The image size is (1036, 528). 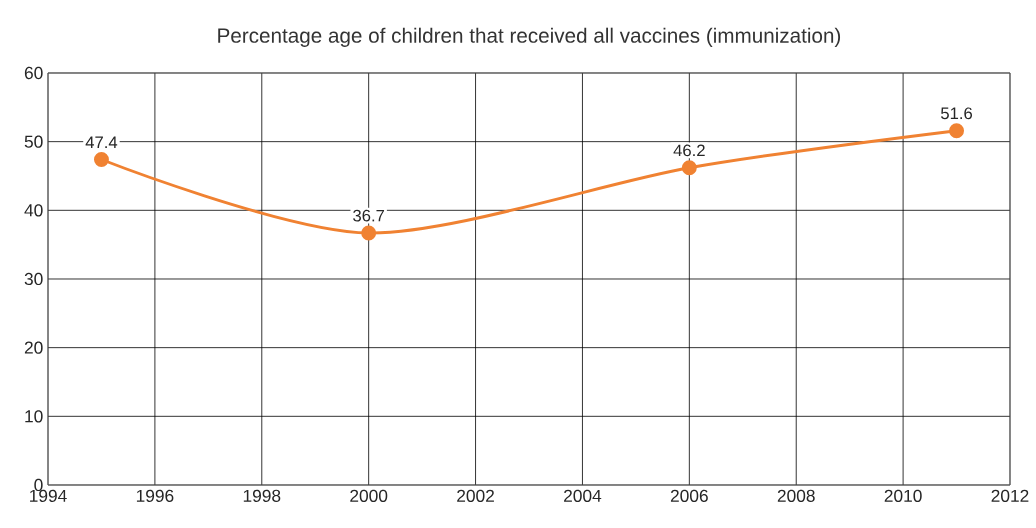 I want to click on data-label: 51.6, so click(x=957, y=113).